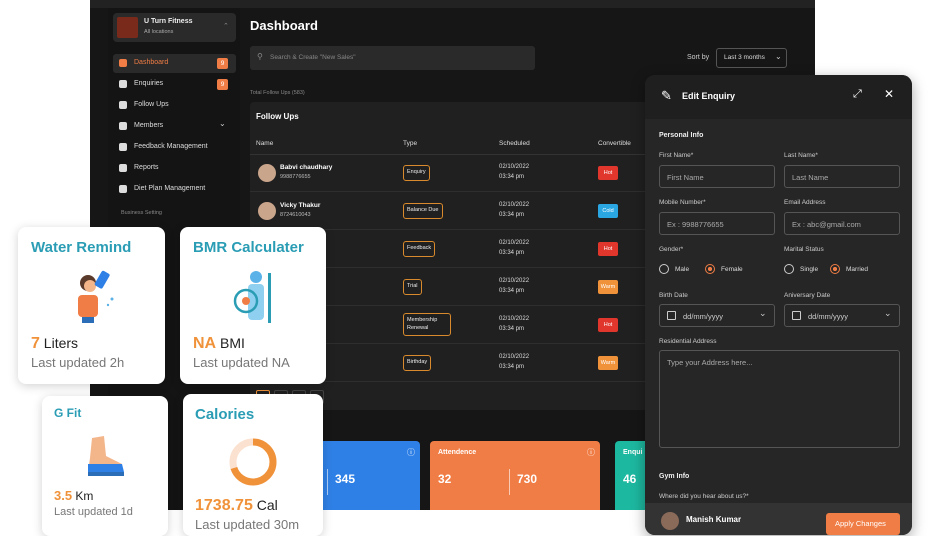 This screenshot has height=536, width=931. I want to click on type-chip: Balance Due, so click(423, 211).